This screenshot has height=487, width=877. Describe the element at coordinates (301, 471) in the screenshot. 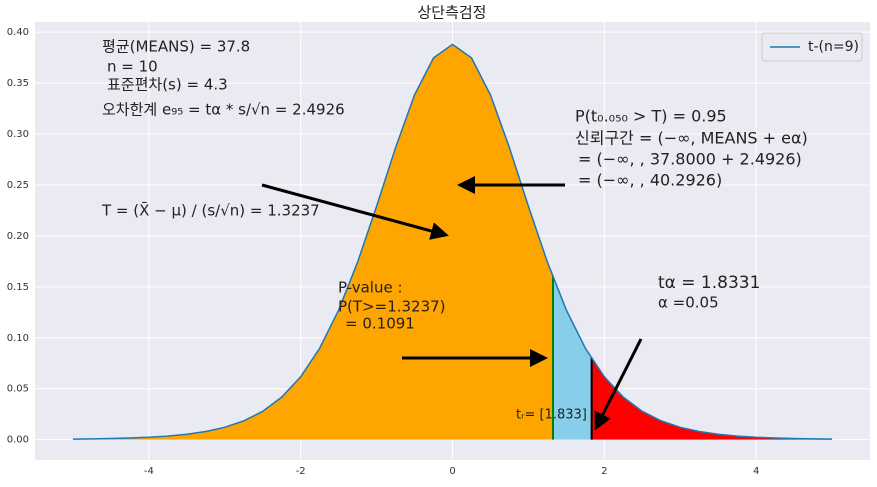

I see `x-tick-label: -2` at that location.